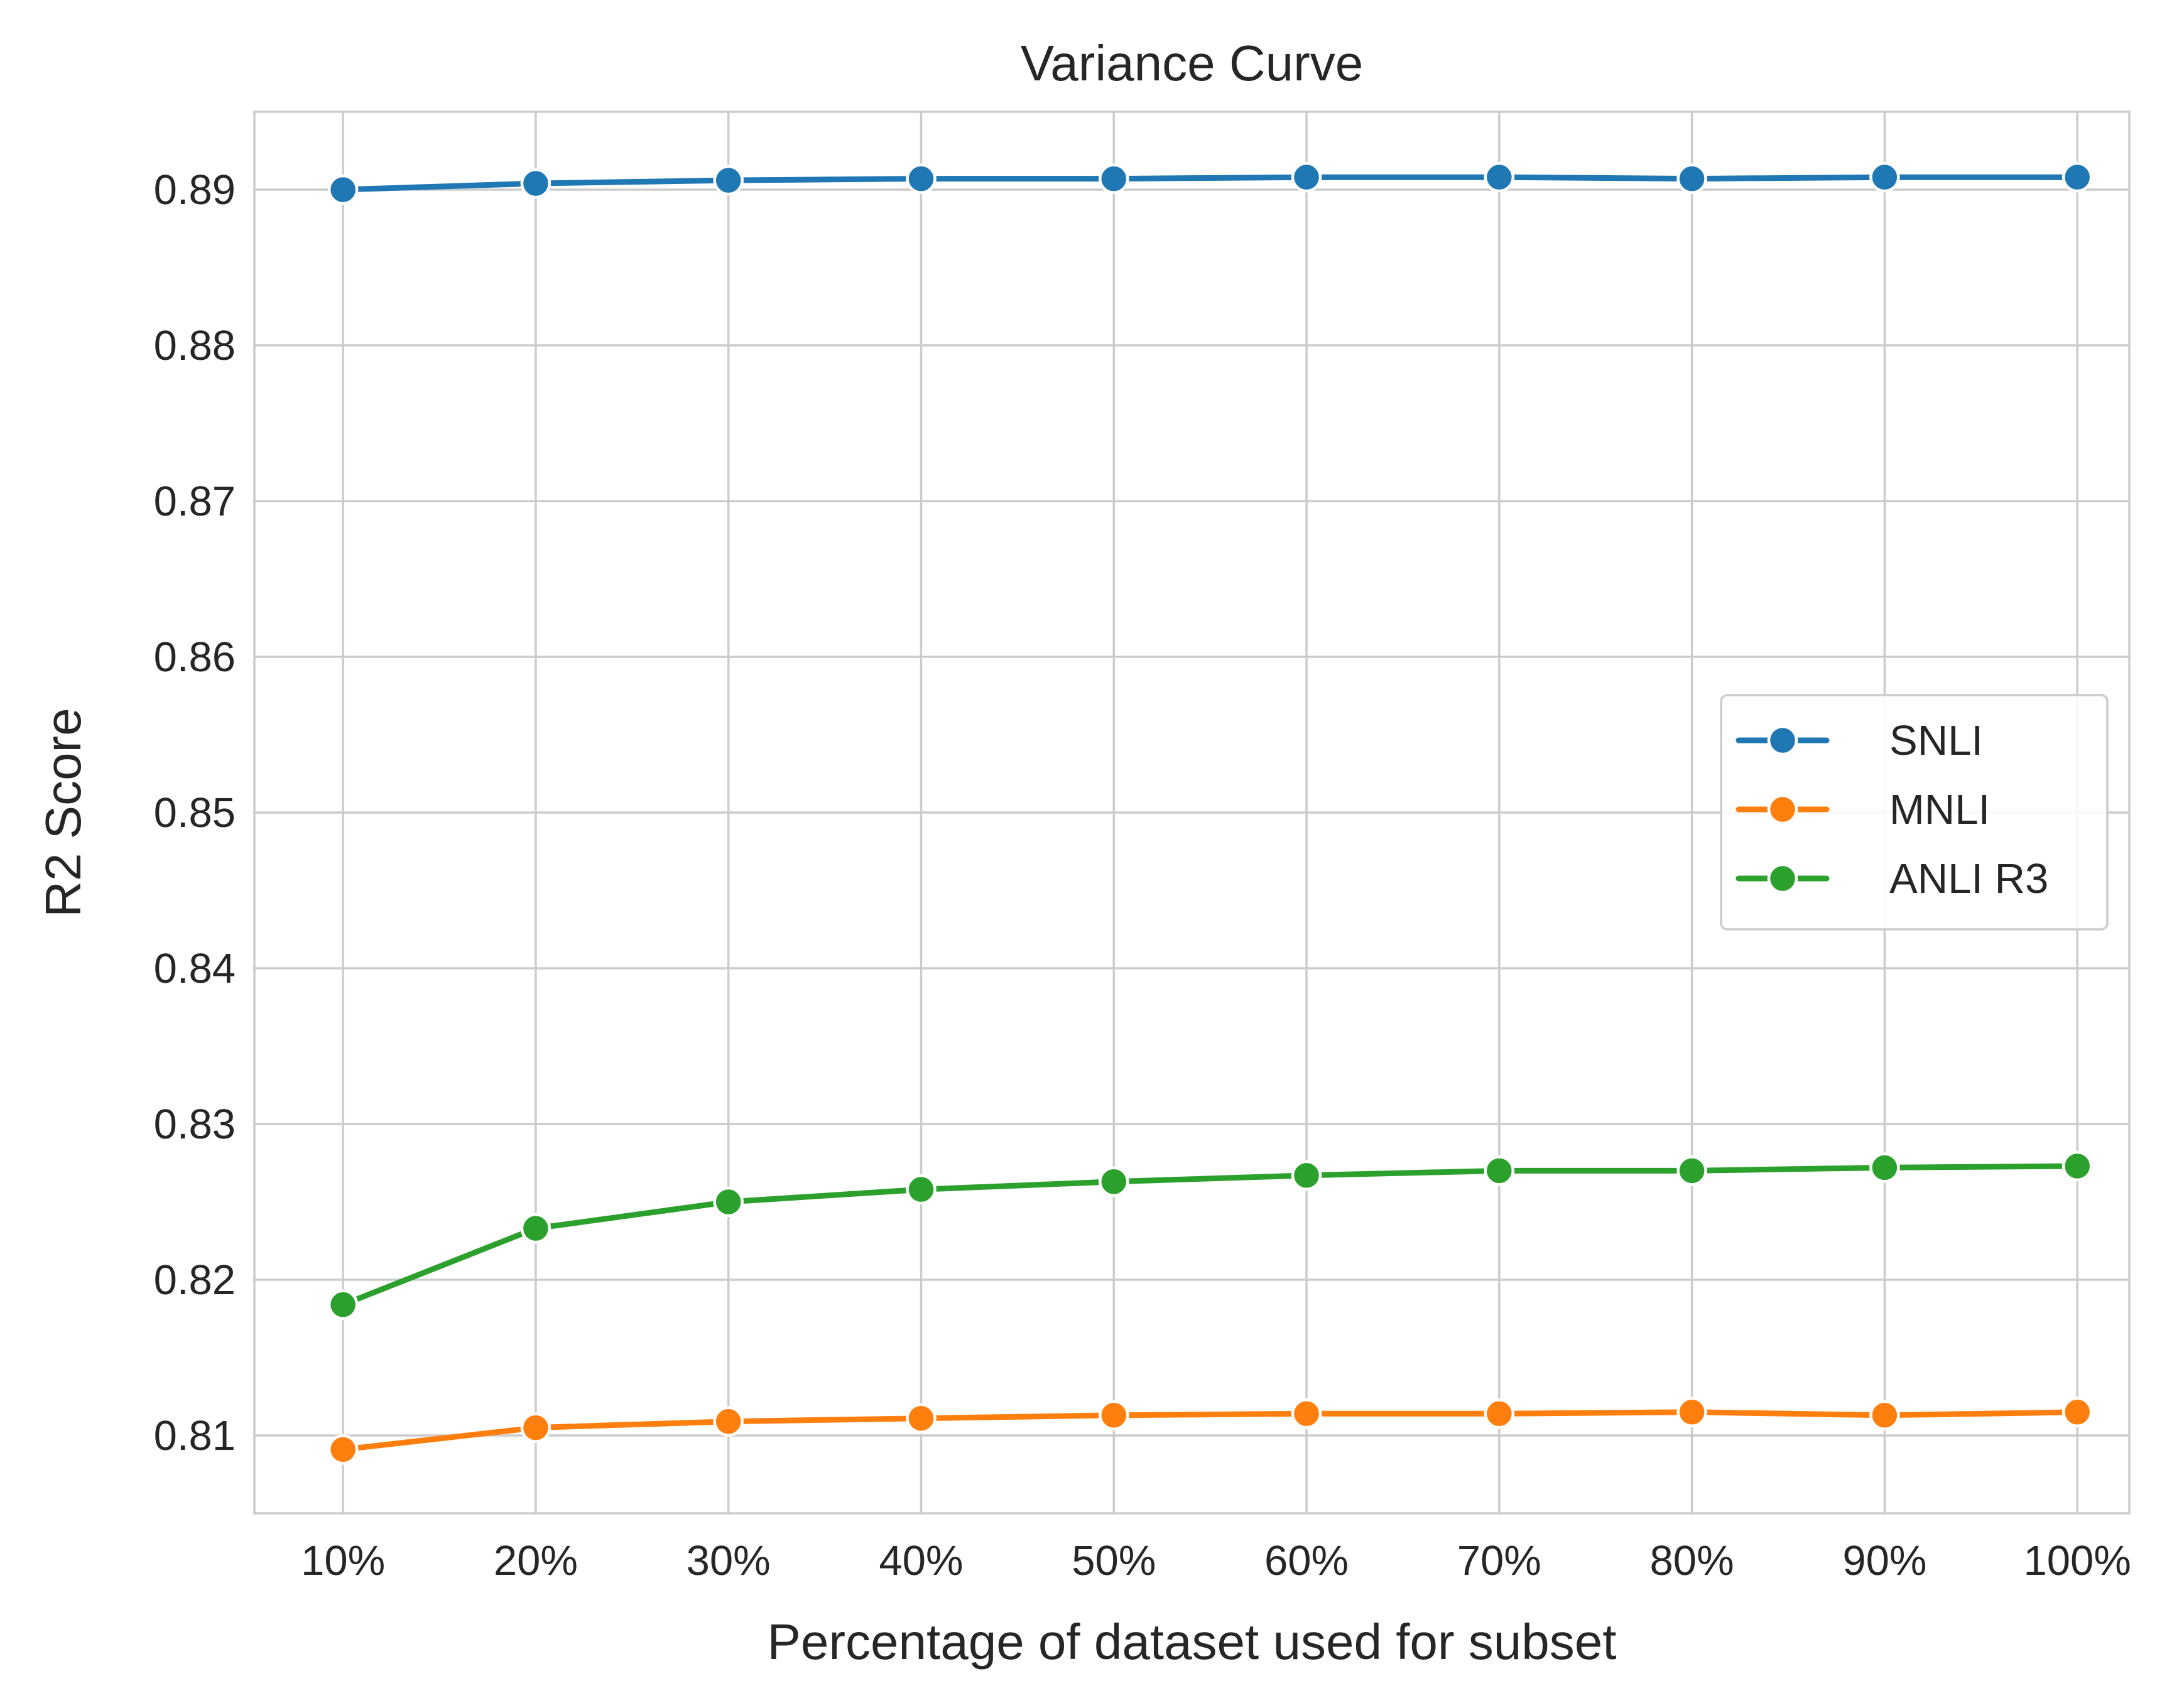  What do you see at coordinates (1884, 1560) in the screenshot?
I see `x-tick-label: 90%` at bounding box center [1884, 1560].